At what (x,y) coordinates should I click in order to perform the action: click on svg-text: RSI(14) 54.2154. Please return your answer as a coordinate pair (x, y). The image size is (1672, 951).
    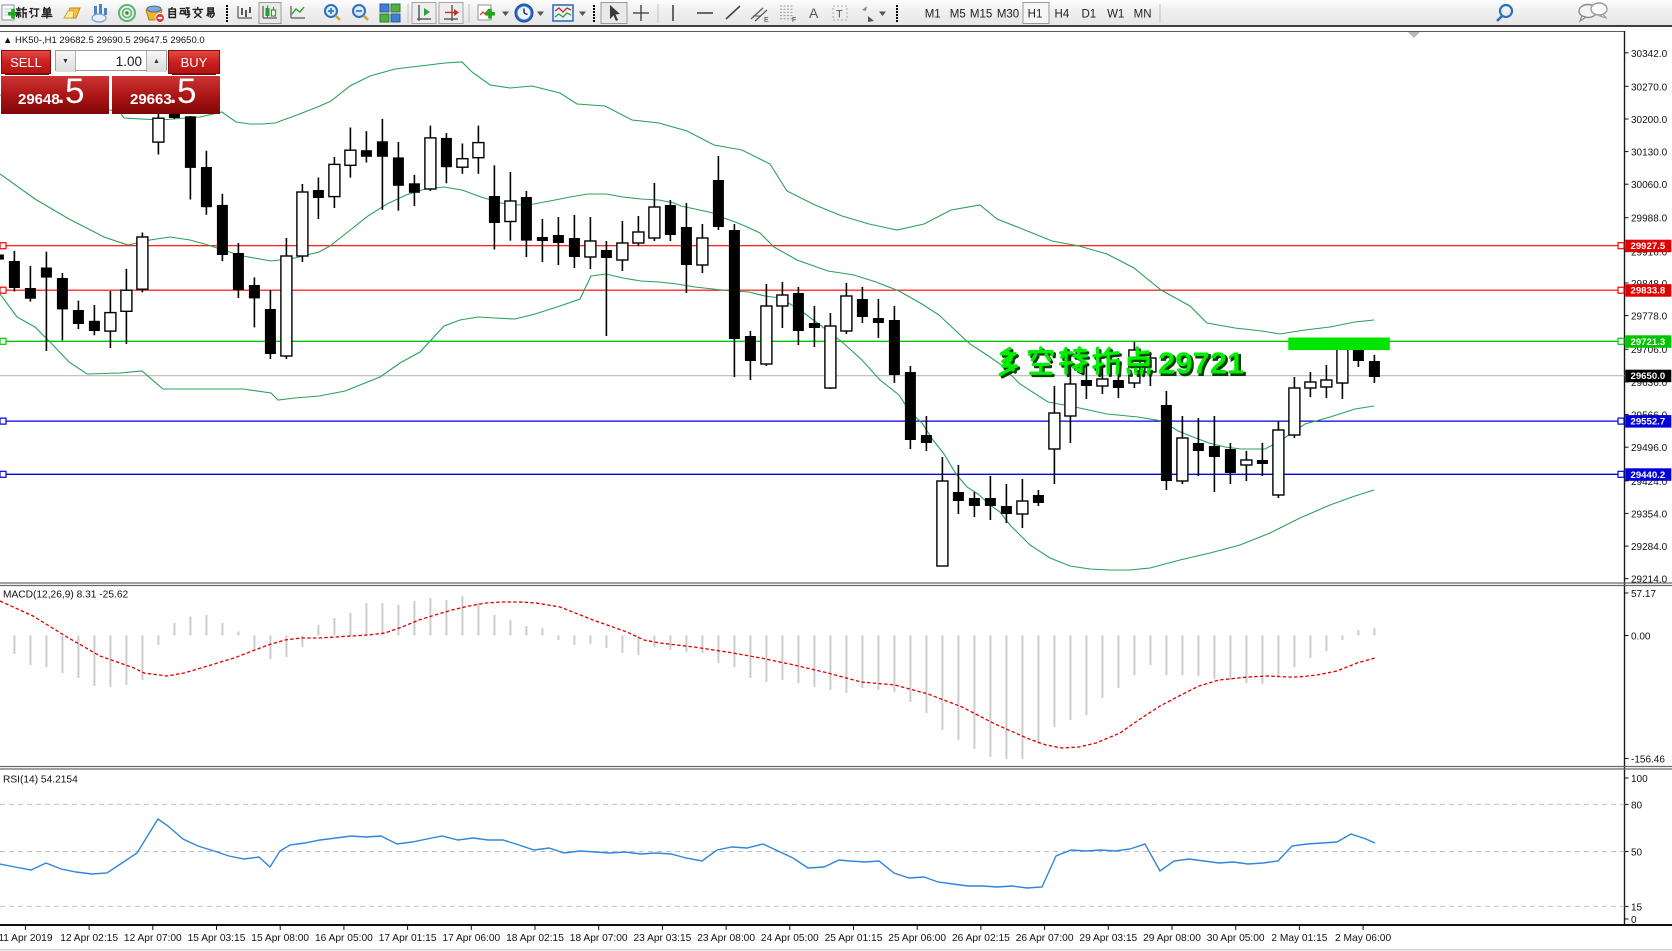
    Looking at the image, I should click on (40, 780).